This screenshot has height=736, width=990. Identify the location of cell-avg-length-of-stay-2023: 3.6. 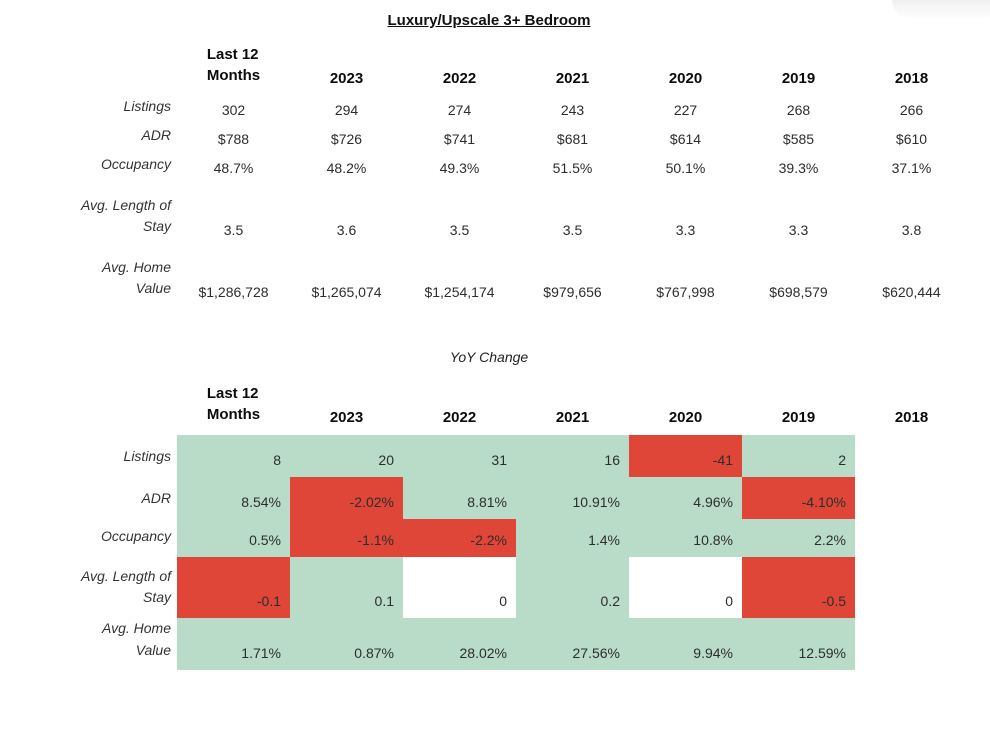
(346, 230).